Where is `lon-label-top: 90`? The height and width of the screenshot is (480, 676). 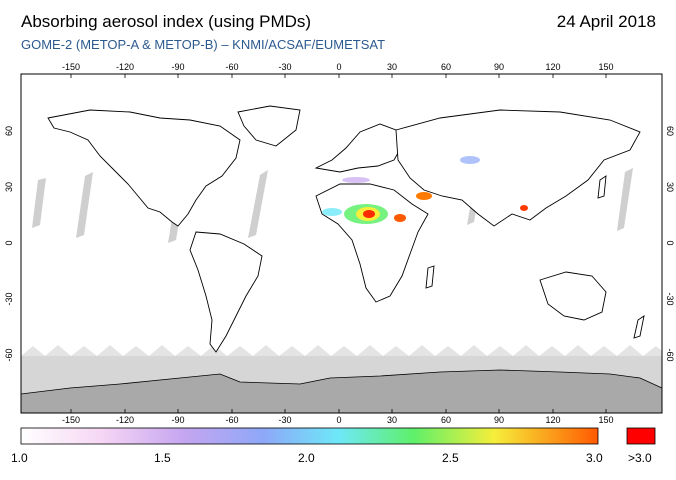
lon-label-top: 90 is located at coordinates (499, 67).